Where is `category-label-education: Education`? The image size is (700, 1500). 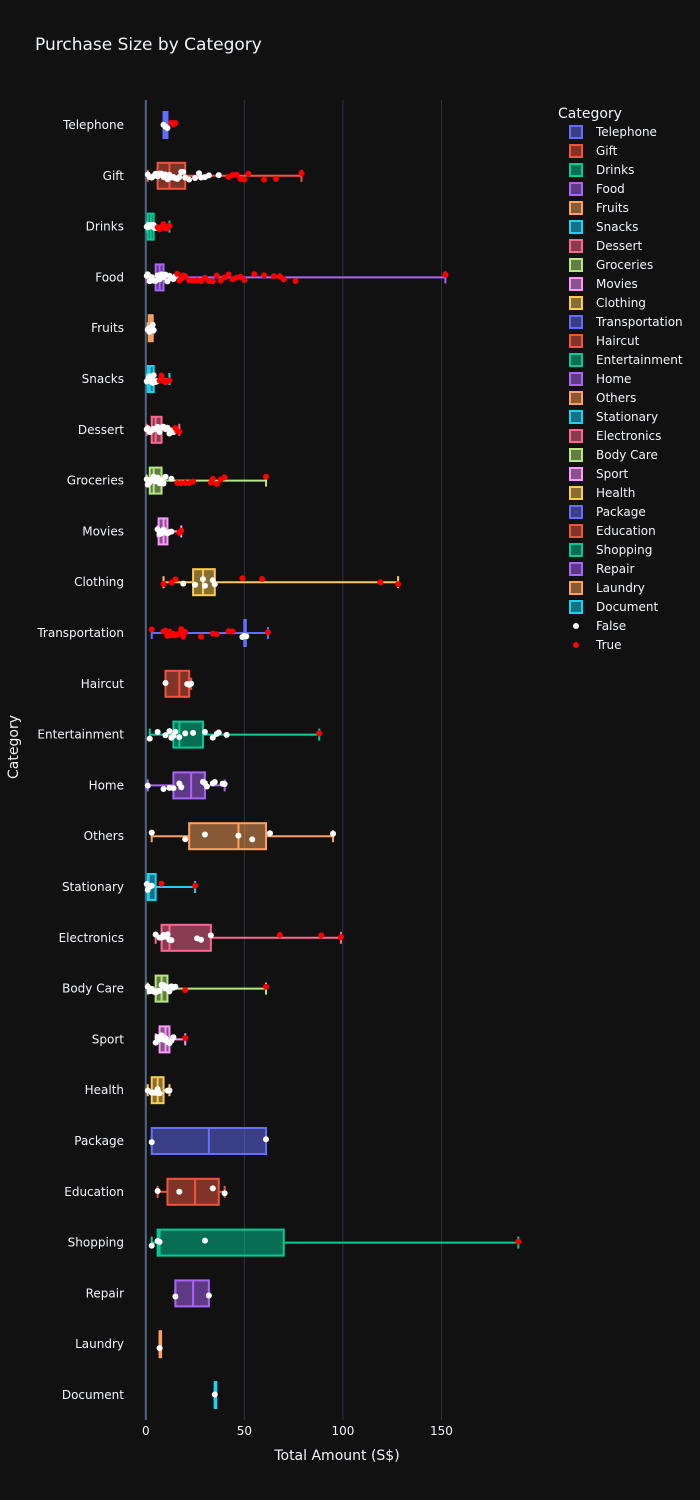
category-label-education: Education is located at coordinates (94, 1192).